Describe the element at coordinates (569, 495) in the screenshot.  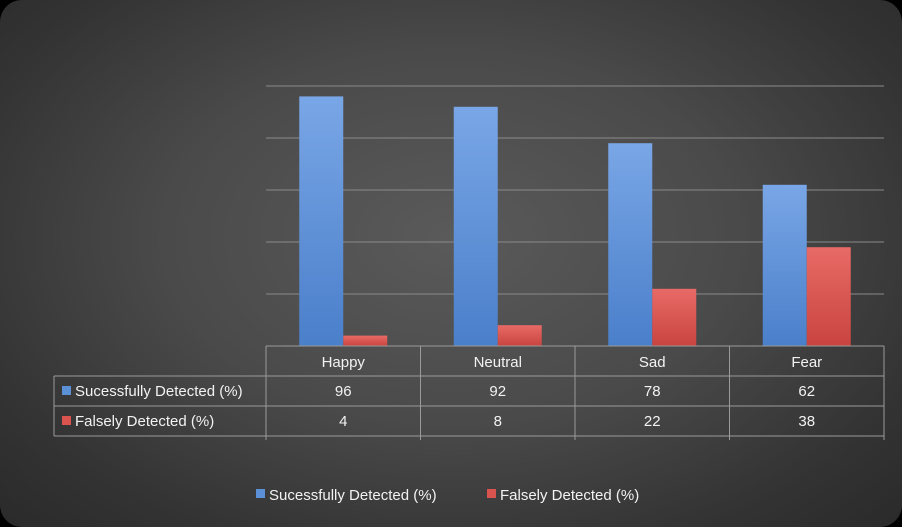
I see `legend-label: Falsely Detected (%)` at that location.